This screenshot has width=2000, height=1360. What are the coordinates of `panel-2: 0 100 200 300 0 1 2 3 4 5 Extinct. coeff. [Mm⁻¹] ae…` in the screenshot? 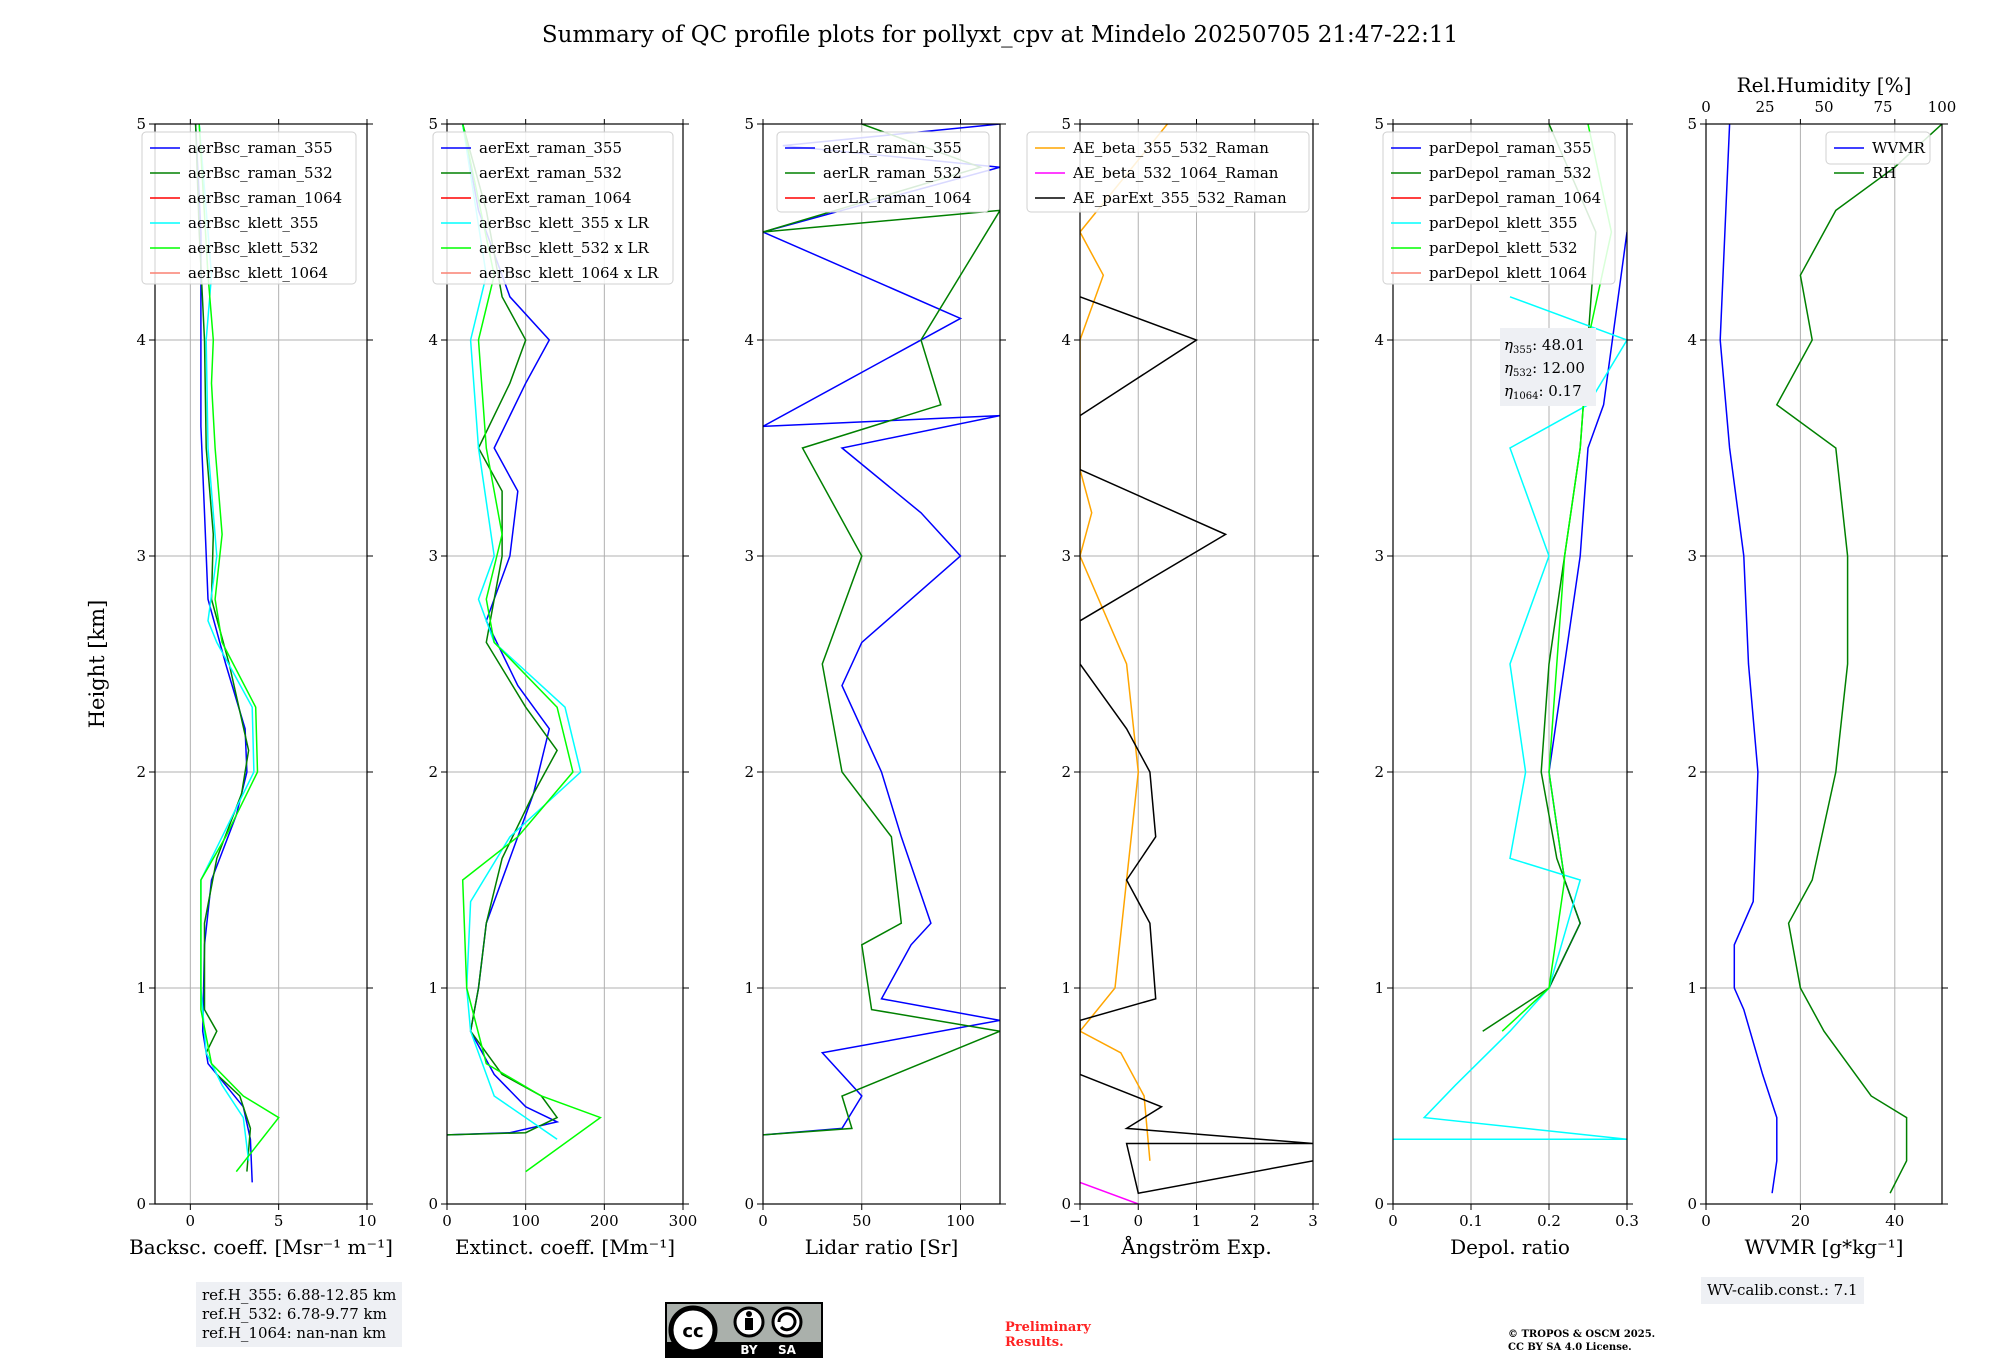 It's located at (562, 687).